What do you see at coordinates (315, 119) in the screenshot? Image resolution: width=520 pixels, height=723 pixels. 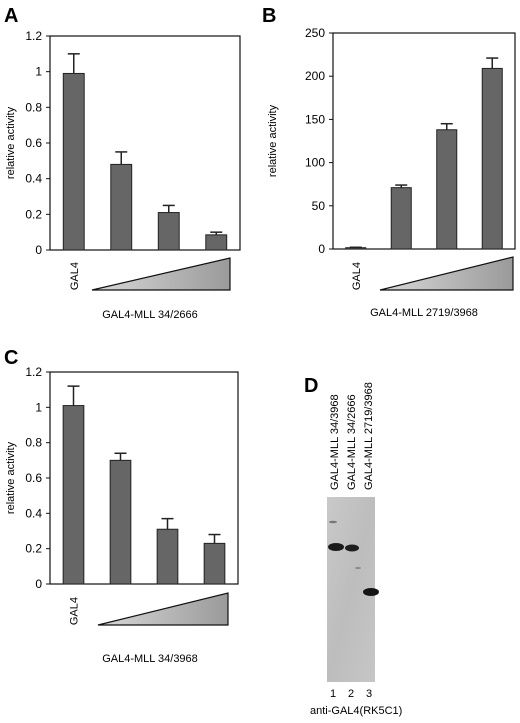 I see `y-tick-label: 150` at bounding box center [315, 119].